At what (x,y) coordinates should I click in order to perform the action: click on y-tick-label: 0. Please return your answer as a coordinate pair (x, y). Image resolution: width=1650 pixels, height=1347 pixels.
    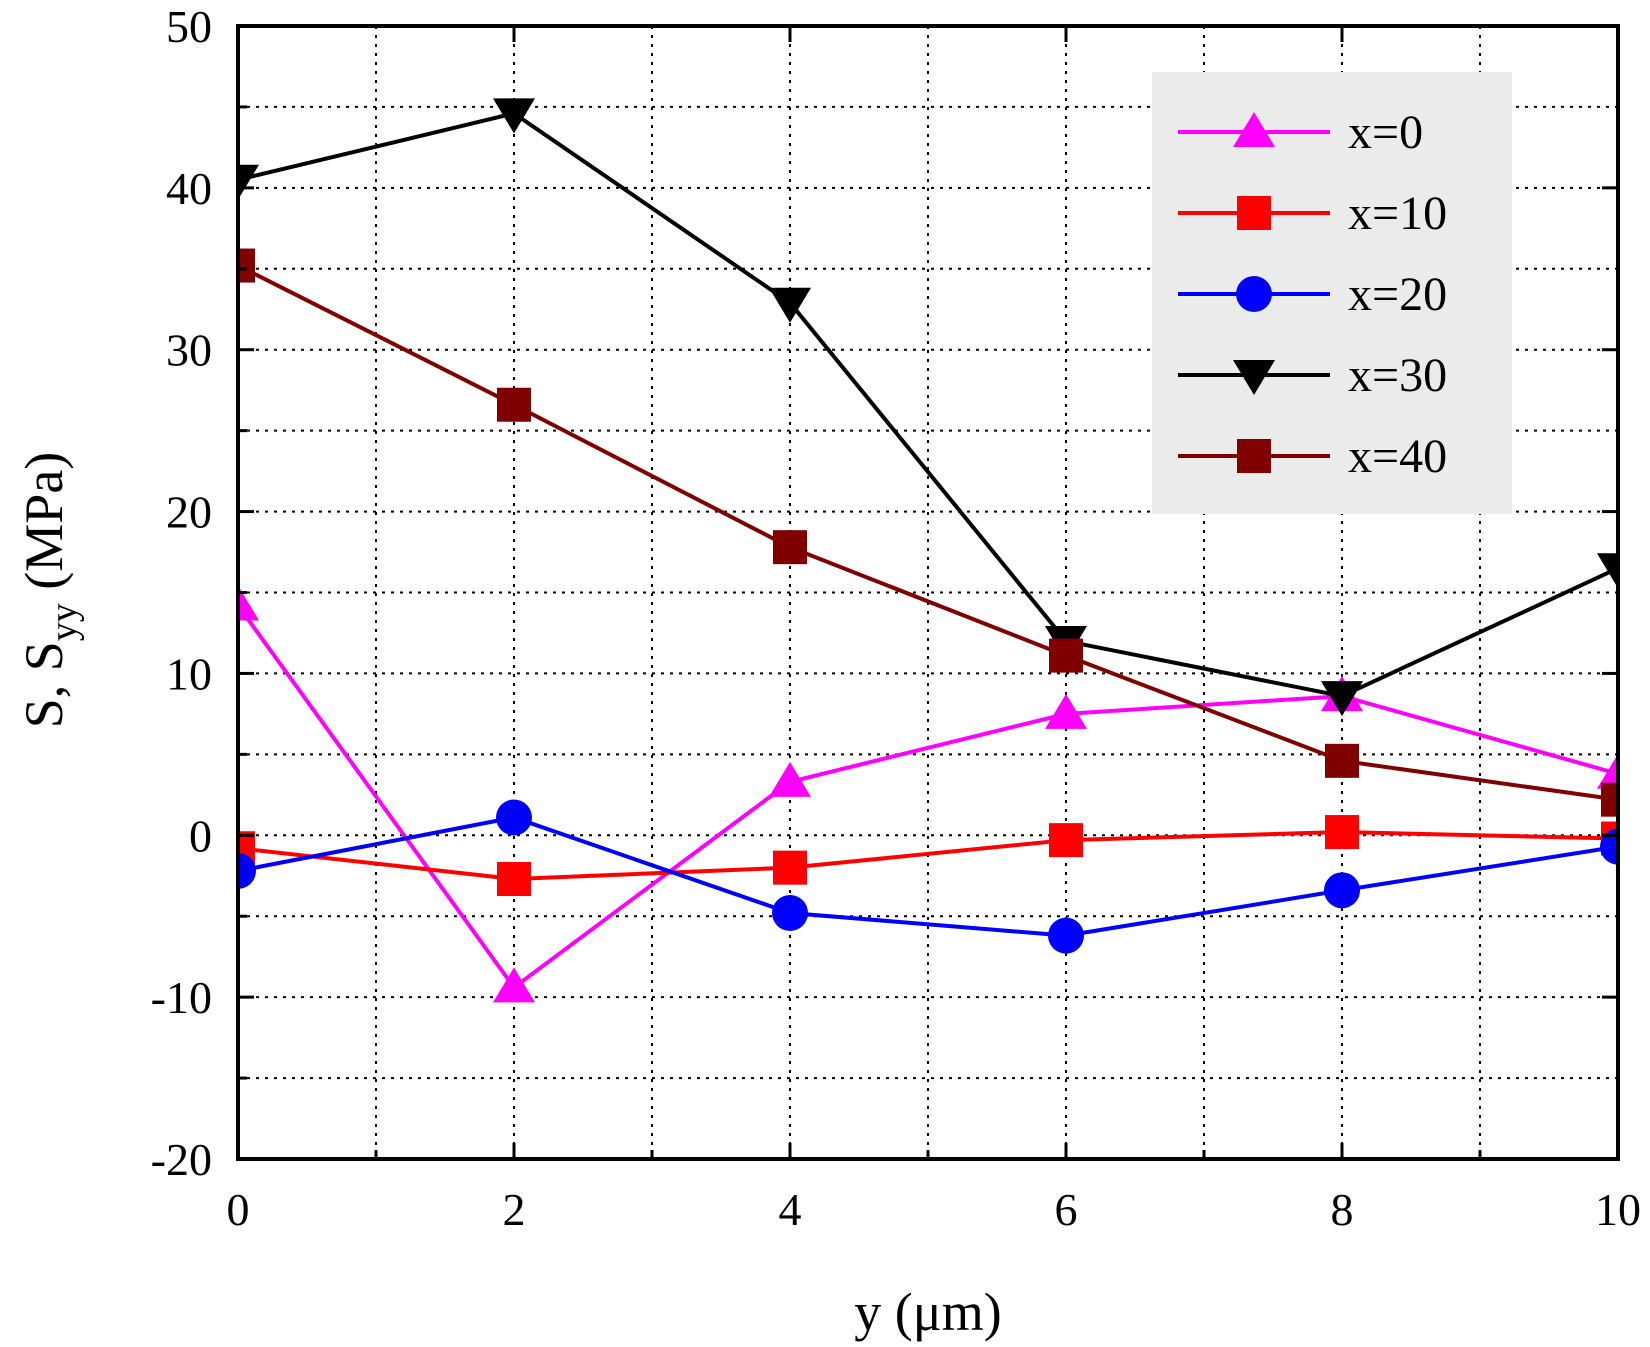
    Looking at the image, I should click on (200, 835).